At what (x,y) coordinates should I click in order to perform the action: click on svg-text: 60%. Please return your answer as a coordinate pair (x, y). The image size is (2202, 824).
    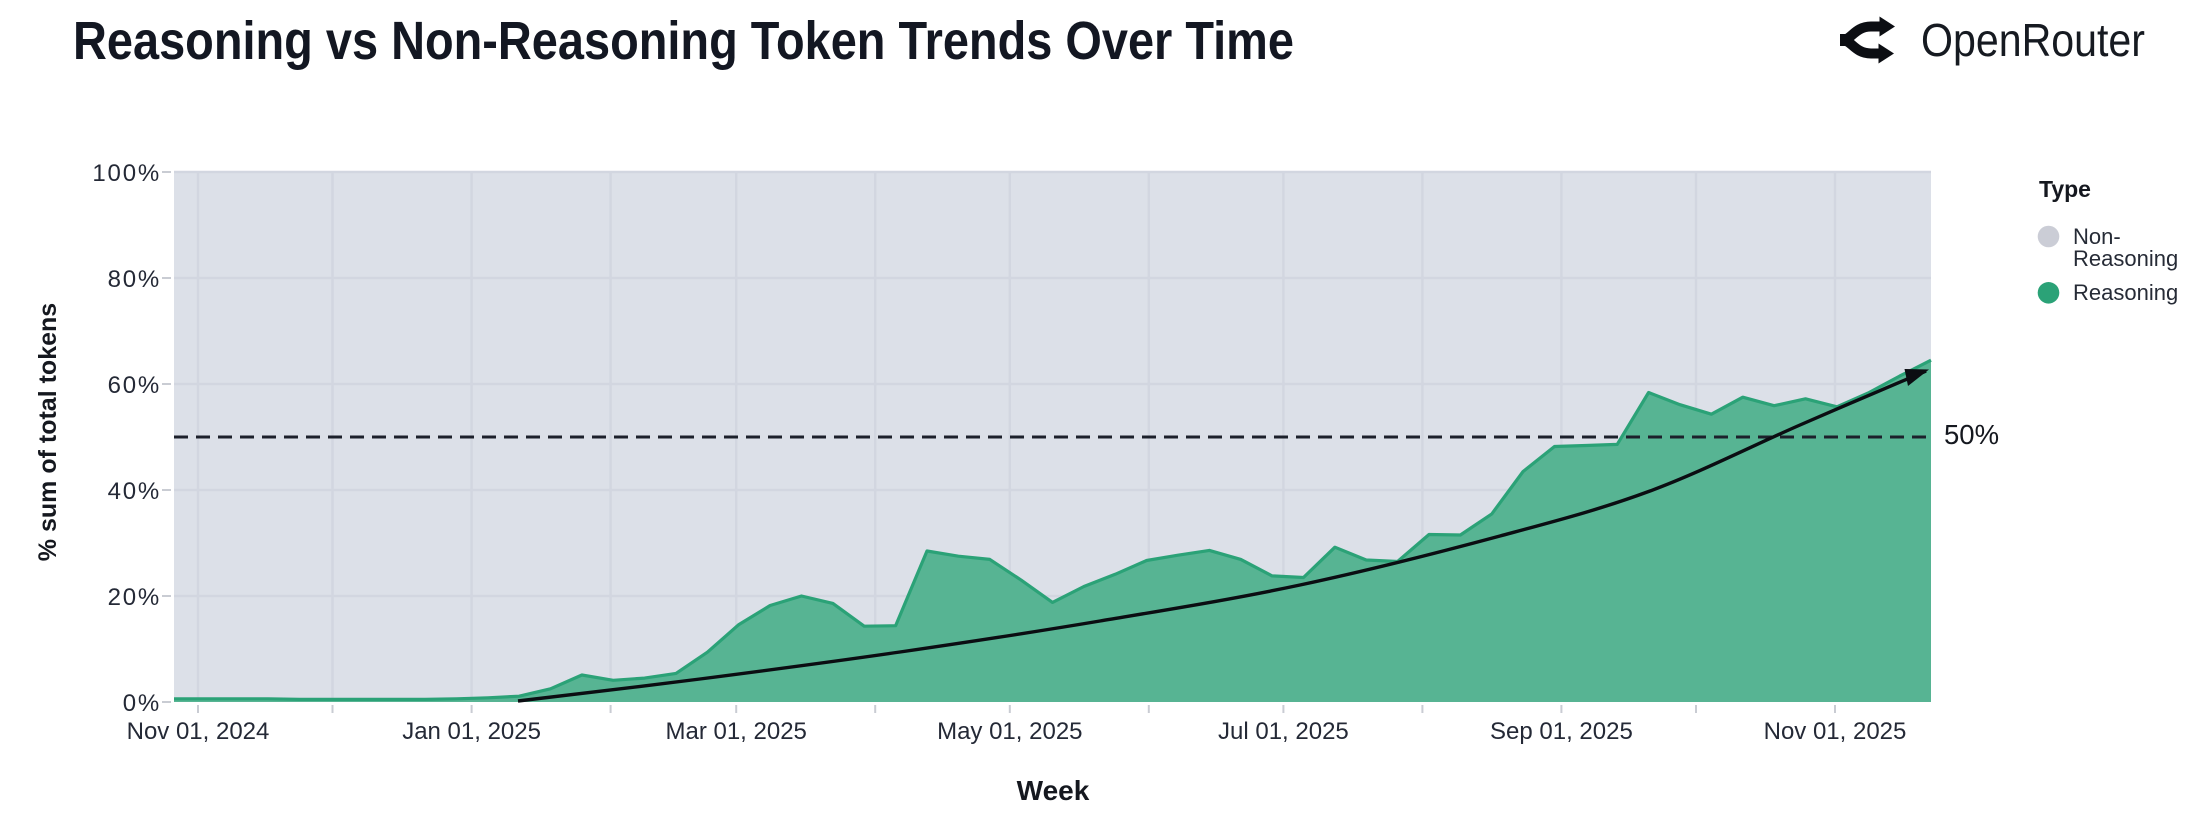
    Looking at the image, I should click on (134, 385).